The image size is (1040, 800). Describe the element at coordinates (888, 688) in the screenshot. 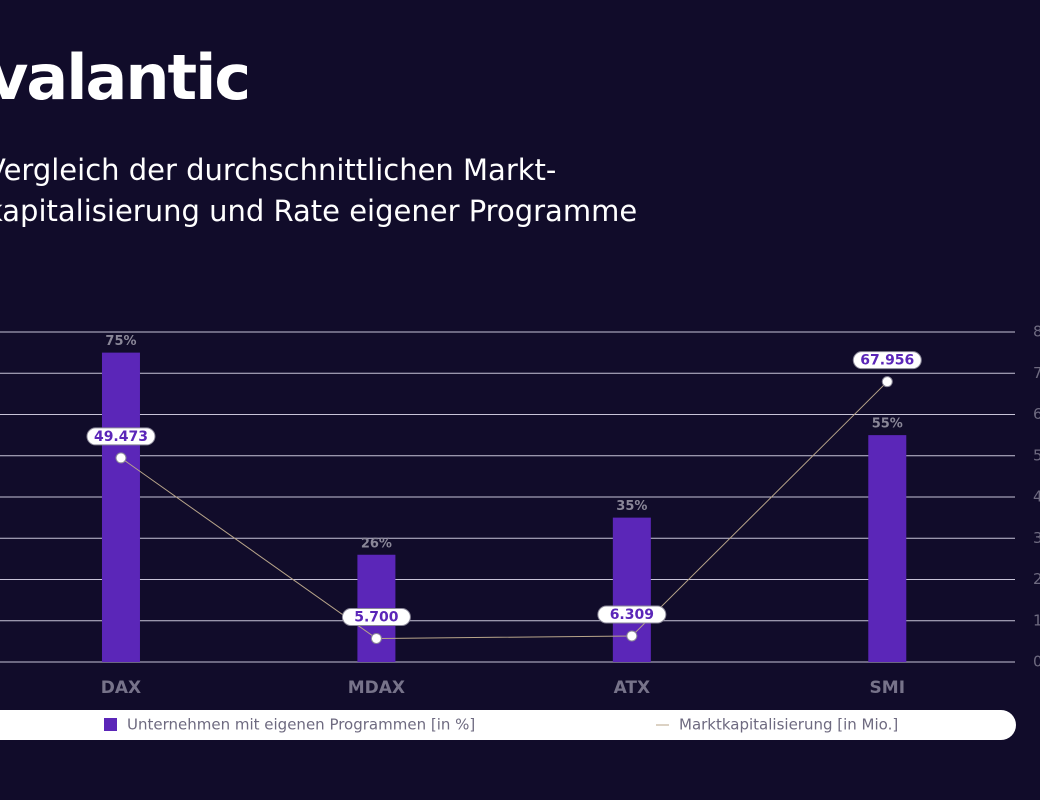

I see `x-tick-label: SMI` at that location.